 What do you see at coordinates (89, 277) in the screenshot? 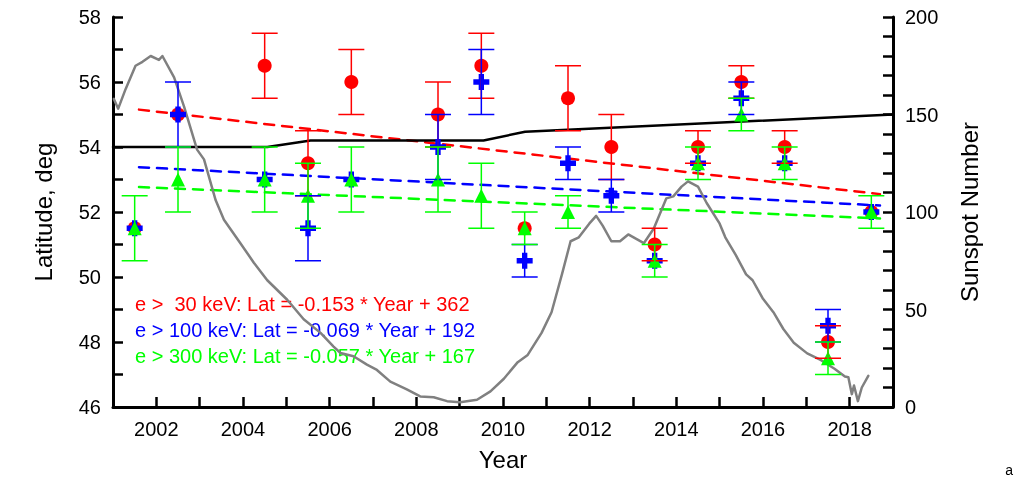
I see `y-tick-label: 50` at bounding box center [89, 277].